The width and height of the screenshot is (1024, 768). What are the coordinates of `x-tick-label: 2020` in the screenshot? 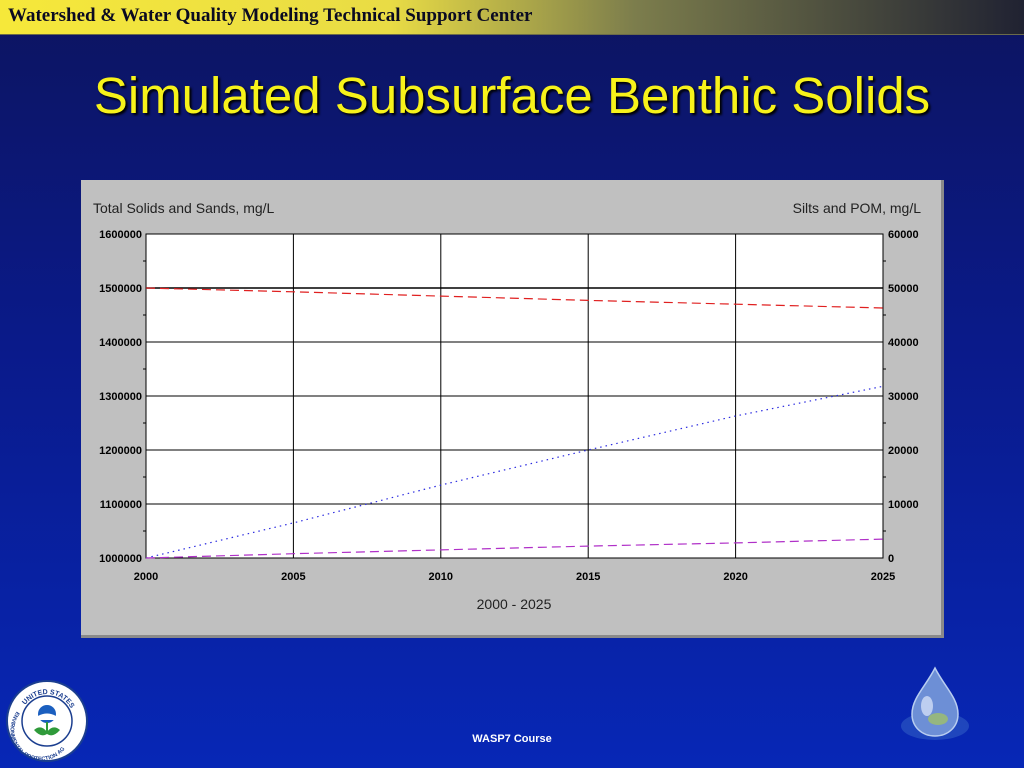 It's located at (735, 577).